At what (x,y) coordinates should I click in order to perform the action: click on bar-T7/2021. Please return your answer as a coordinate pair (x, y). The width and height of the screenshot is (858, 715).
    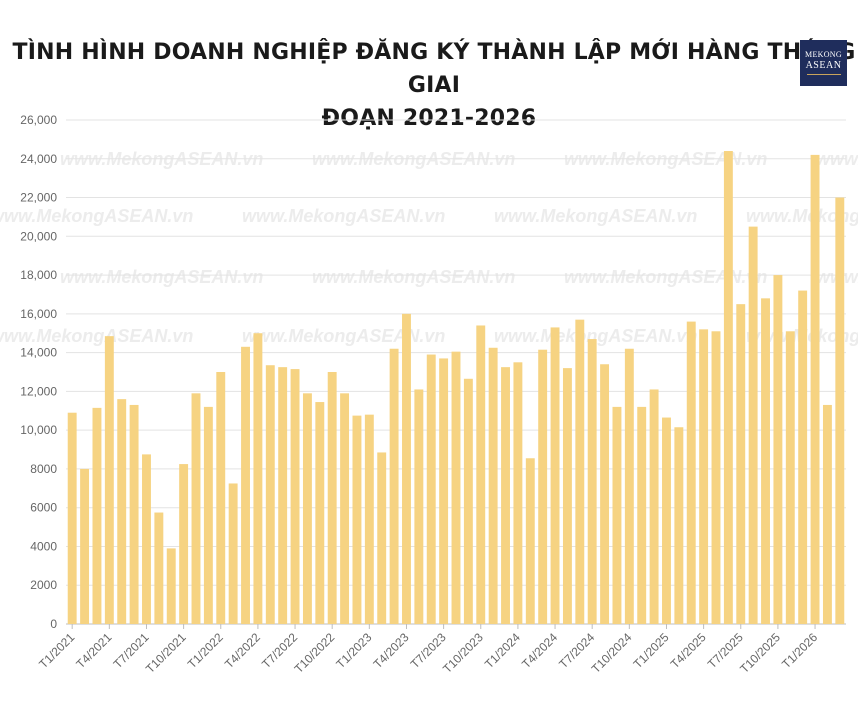
    Looking at the image, I should click on (146, 539).